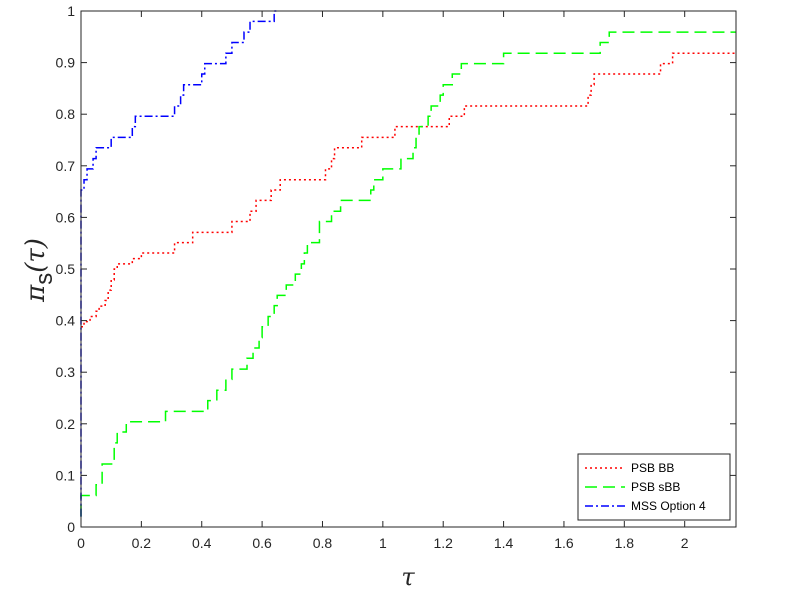 This screenshot has height=610, width=810. What do you see at coordinates (564, 543) in the screenshot?
I see `x-tick-label: 1.6` at bounding box center [564, 543].